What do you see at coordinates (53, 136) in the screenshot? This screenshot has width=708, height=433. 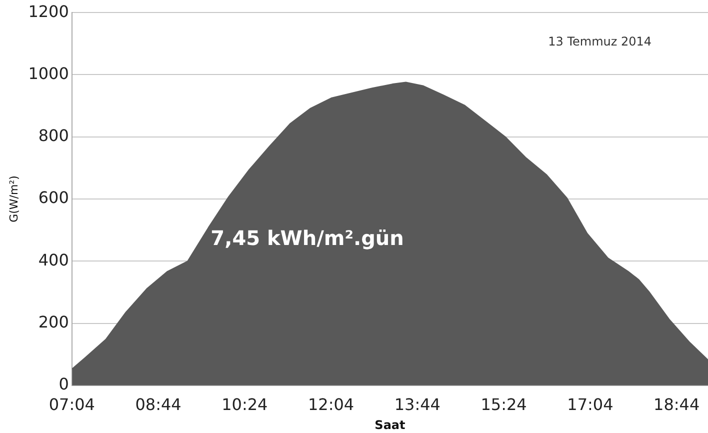 I see `y-tick-label: 800` at bounding box center [53, 136].